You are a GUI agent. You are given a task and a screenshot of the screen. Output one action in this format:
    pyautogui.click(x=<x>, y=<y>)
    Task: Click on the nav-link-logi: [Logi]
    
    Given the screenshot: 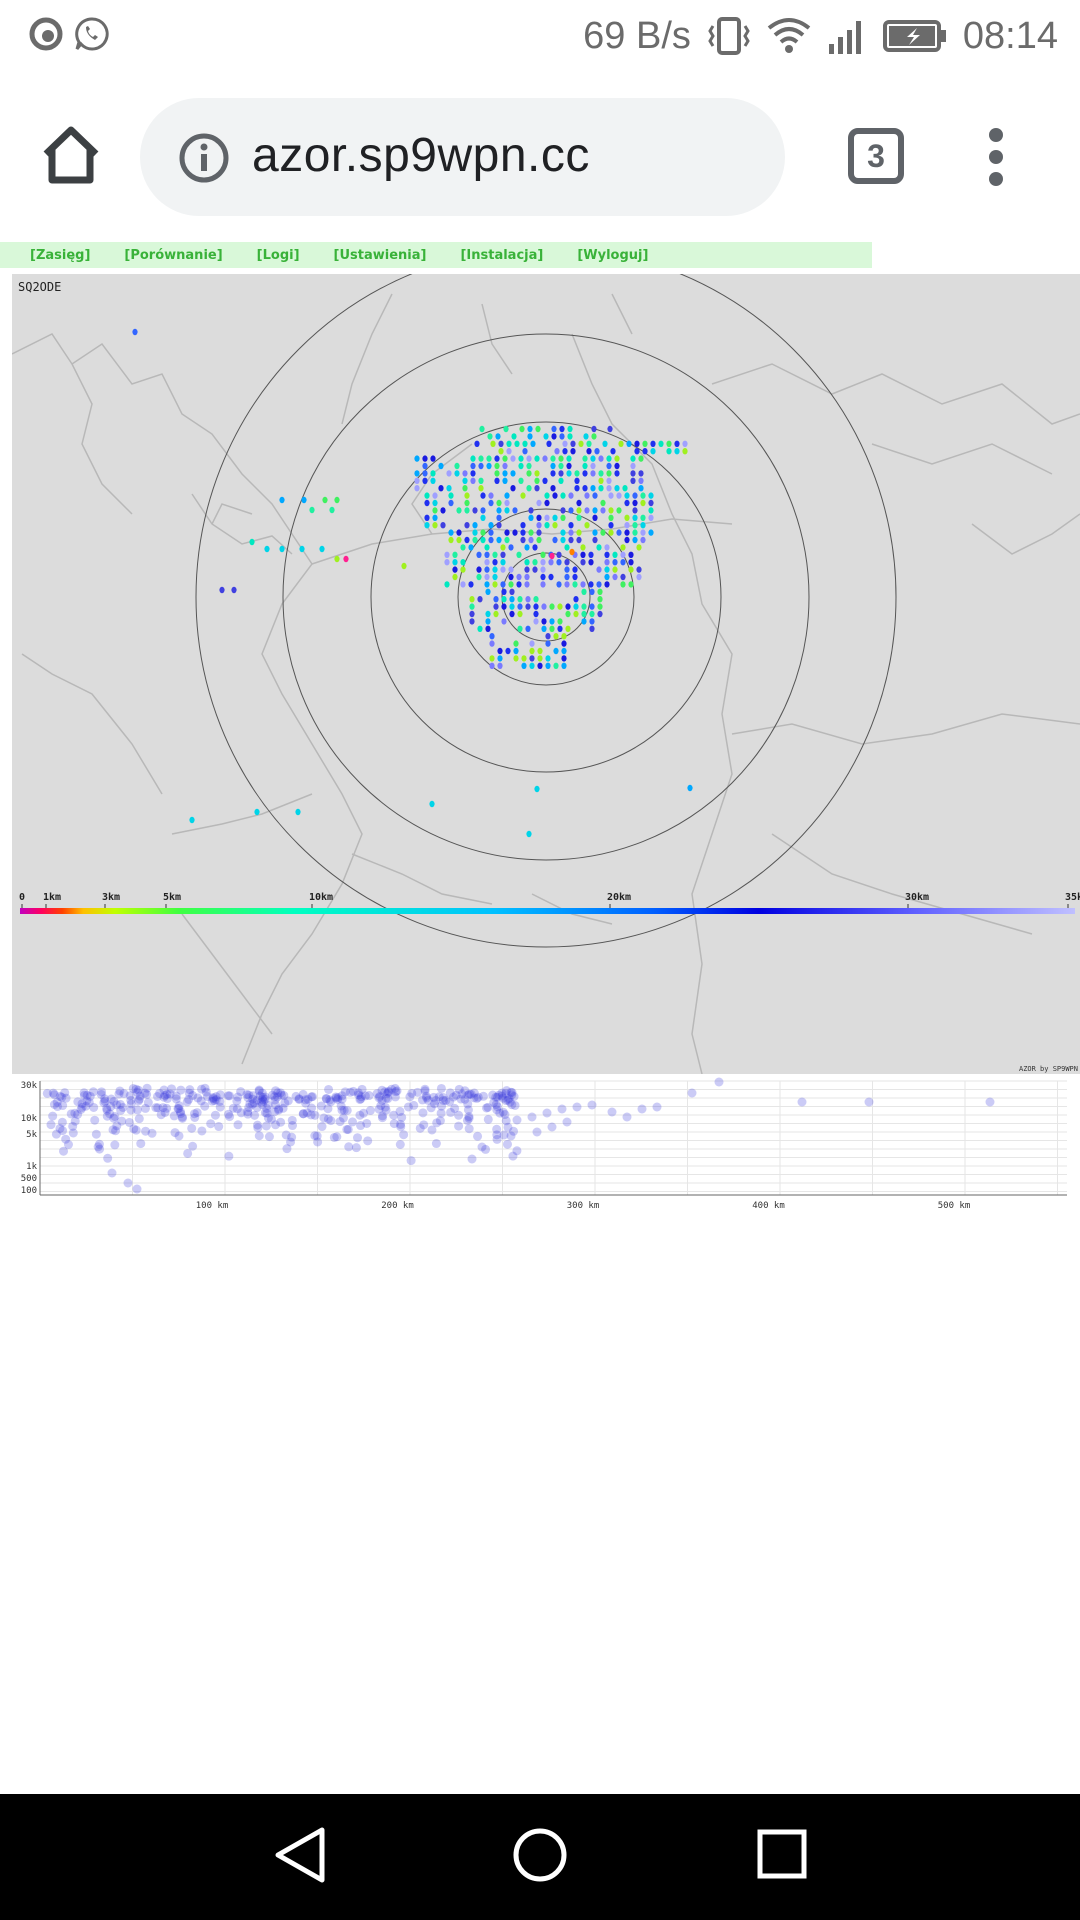 What is the action you would take?
    pyautogui.click(x=278, y=255)
    